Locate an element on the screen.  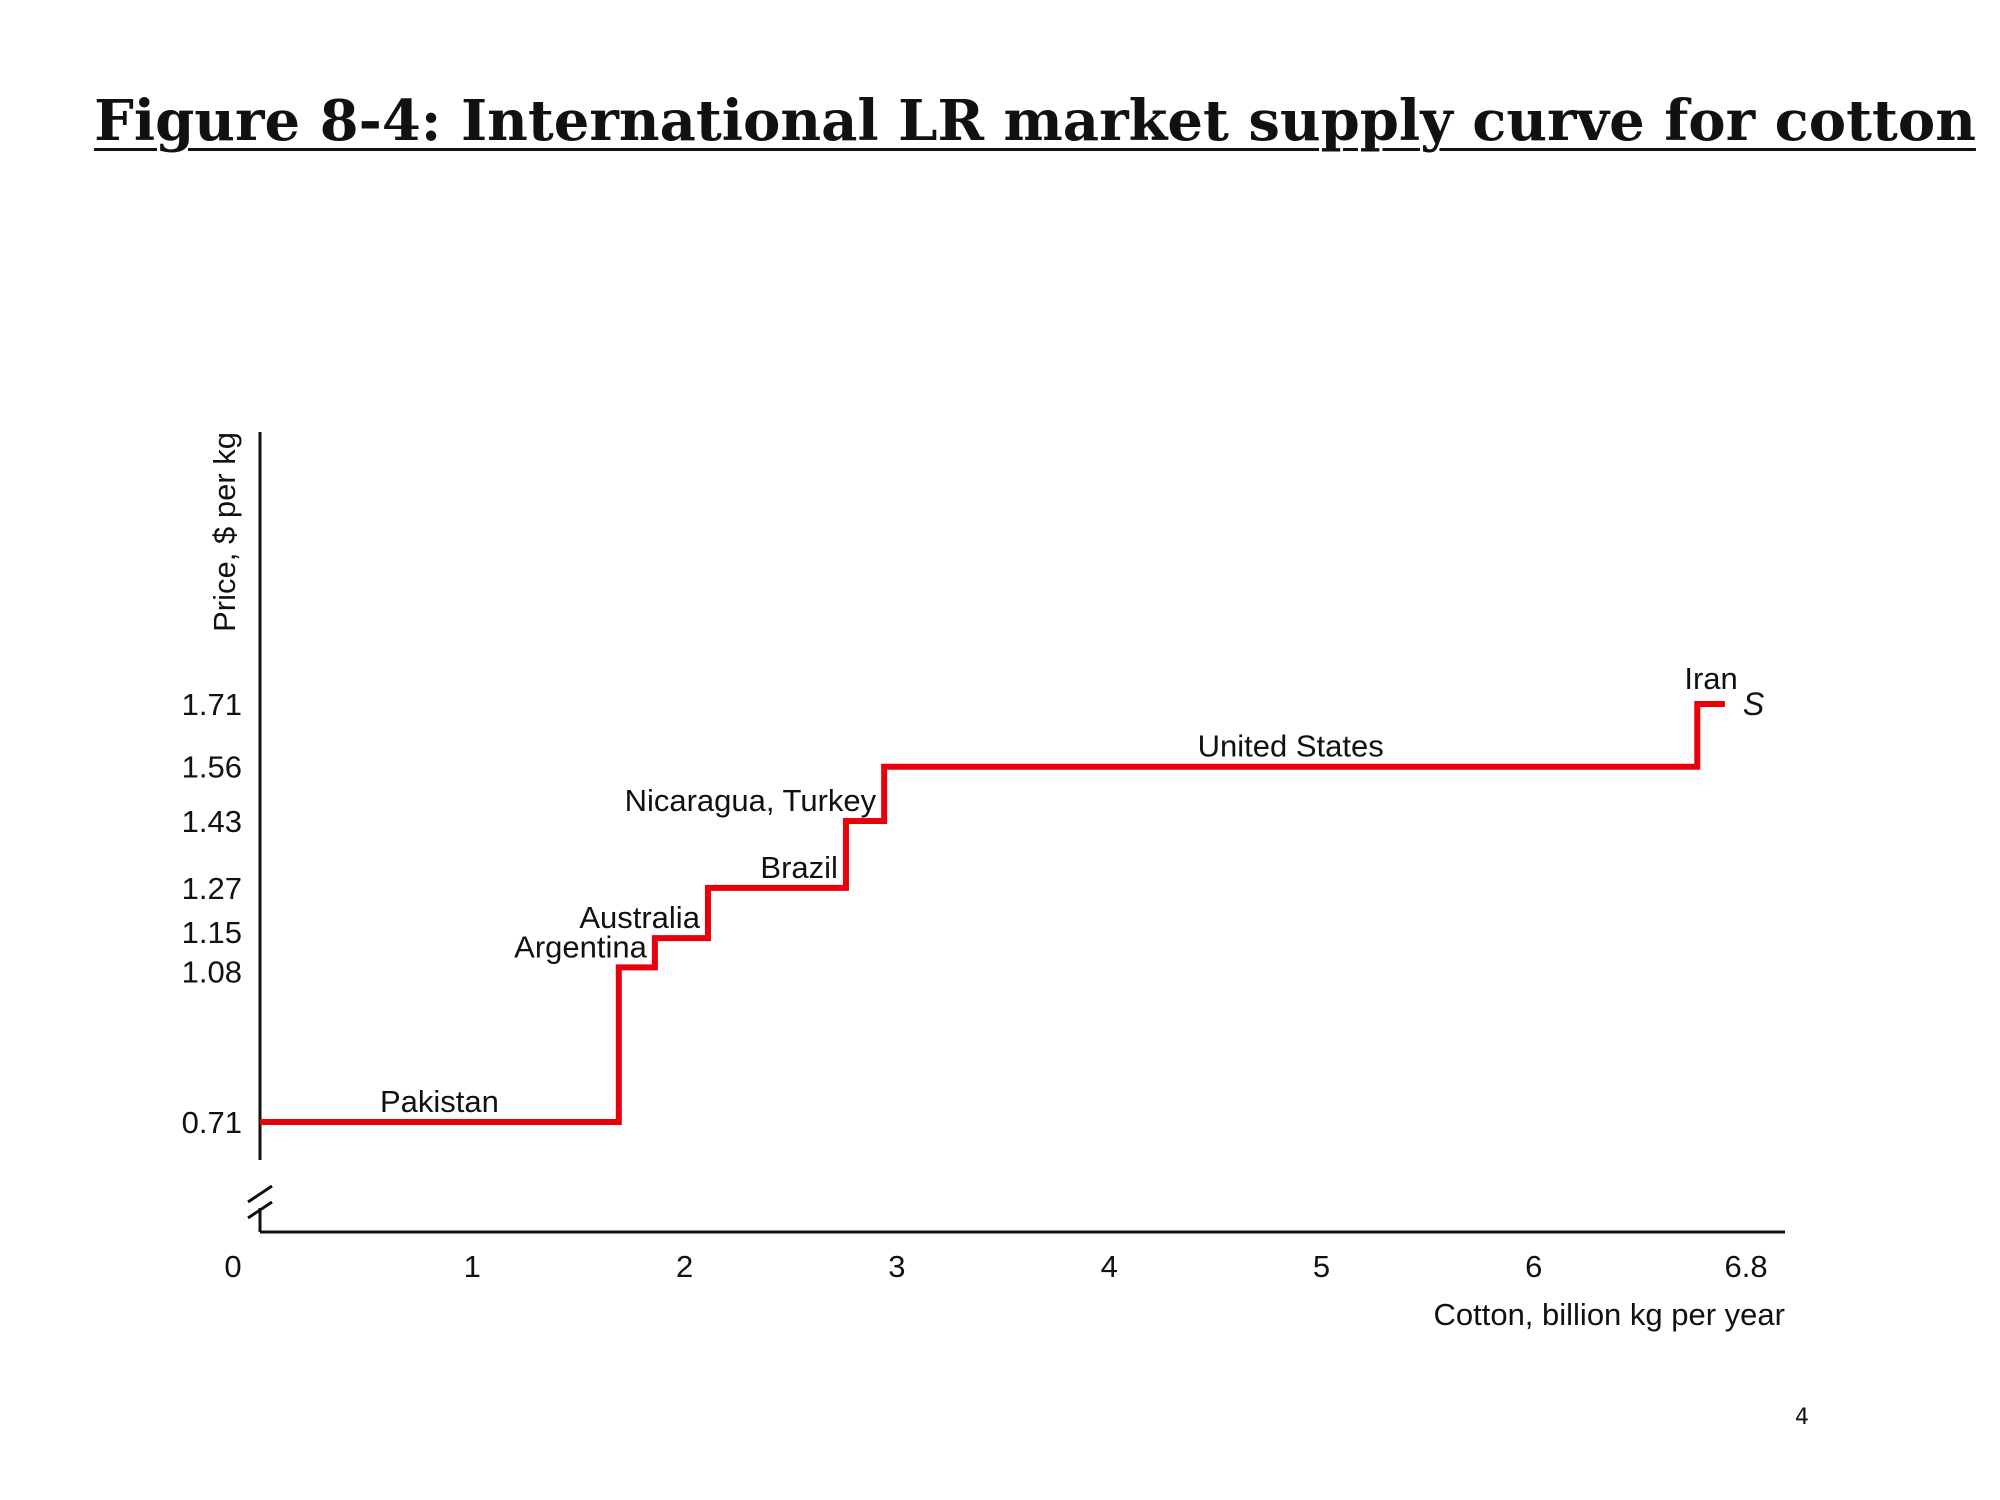
country-label-4: Nicaragua, Turkey is located at coordinates (751, 800).